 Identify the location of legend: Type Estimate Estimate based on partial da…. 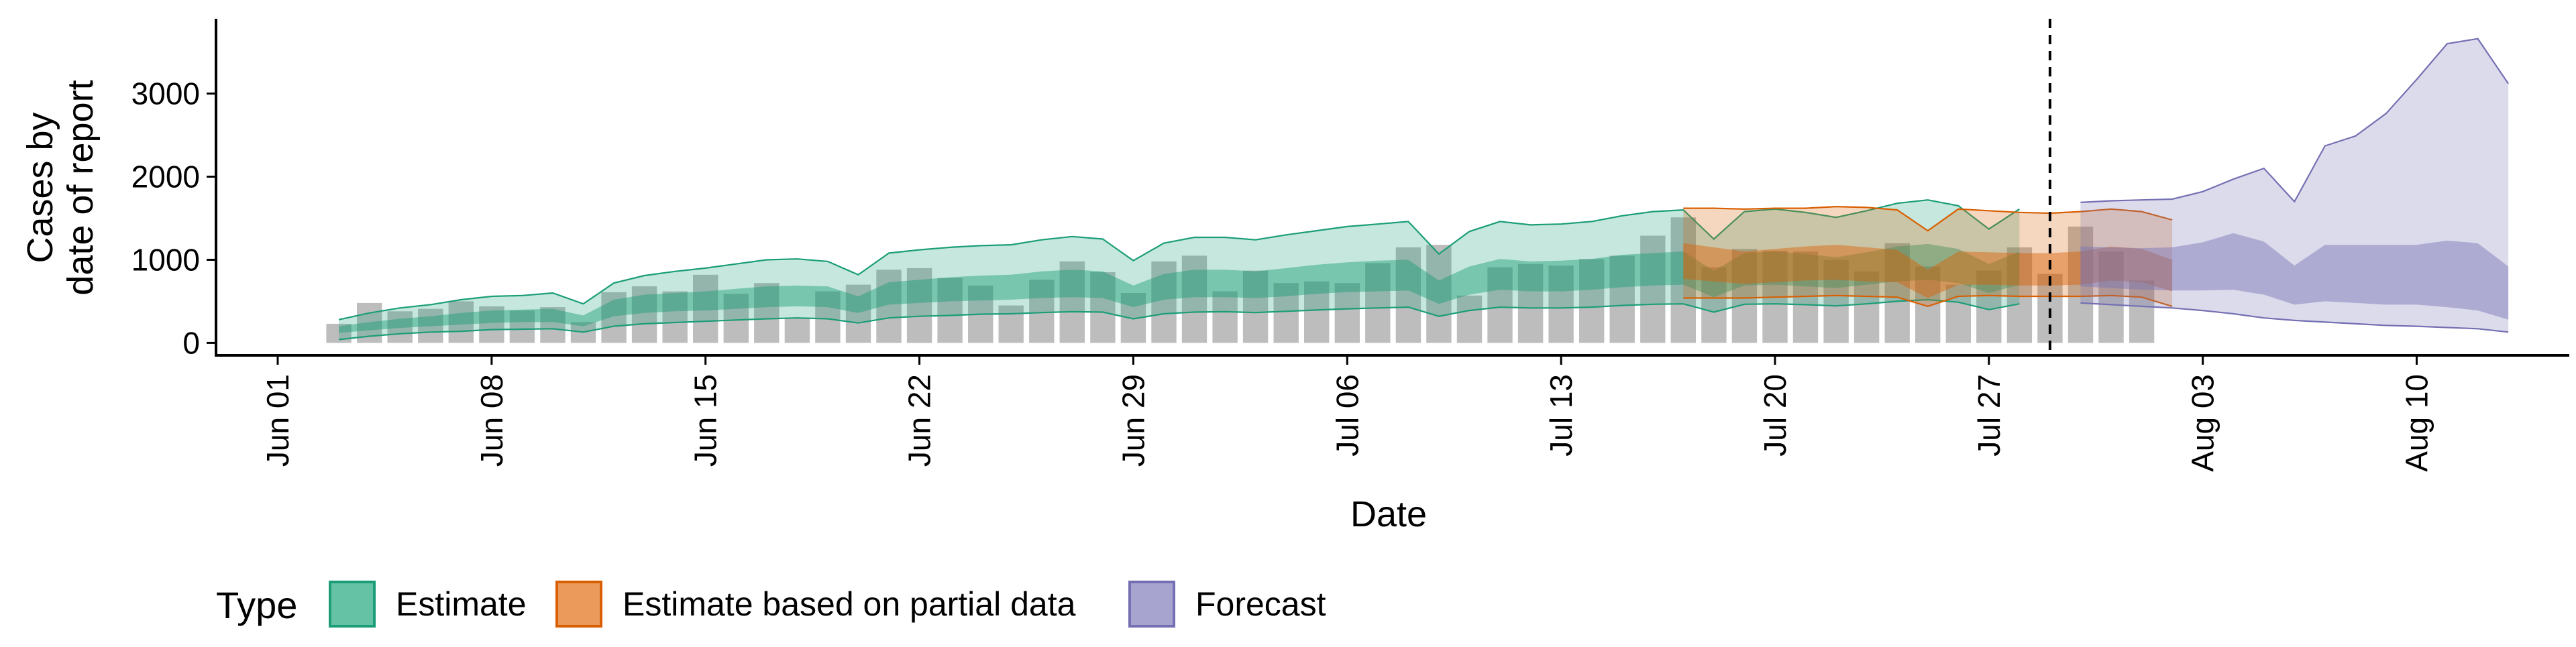
(771, 604).